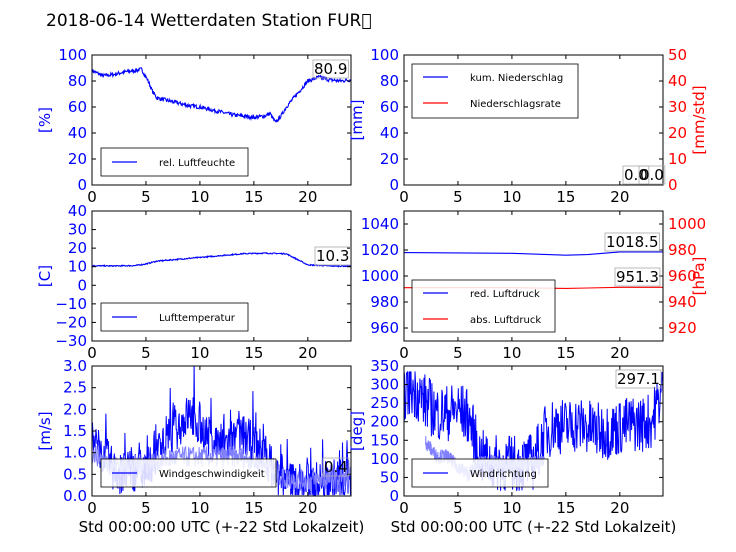 Image resolution: width=736 pixels, height=552 pixels. I want to click on y-axis-label: [m/s], so click(45, 430).